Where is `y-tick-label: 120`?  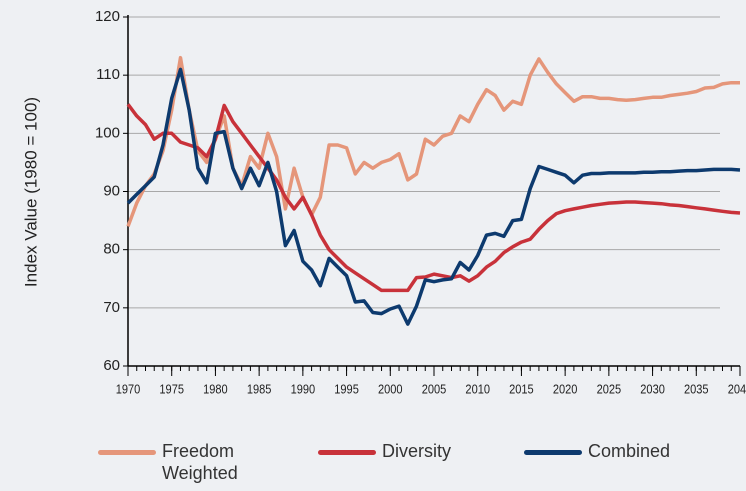 y-tick-label: 120 is located at coordinates (107, 16).